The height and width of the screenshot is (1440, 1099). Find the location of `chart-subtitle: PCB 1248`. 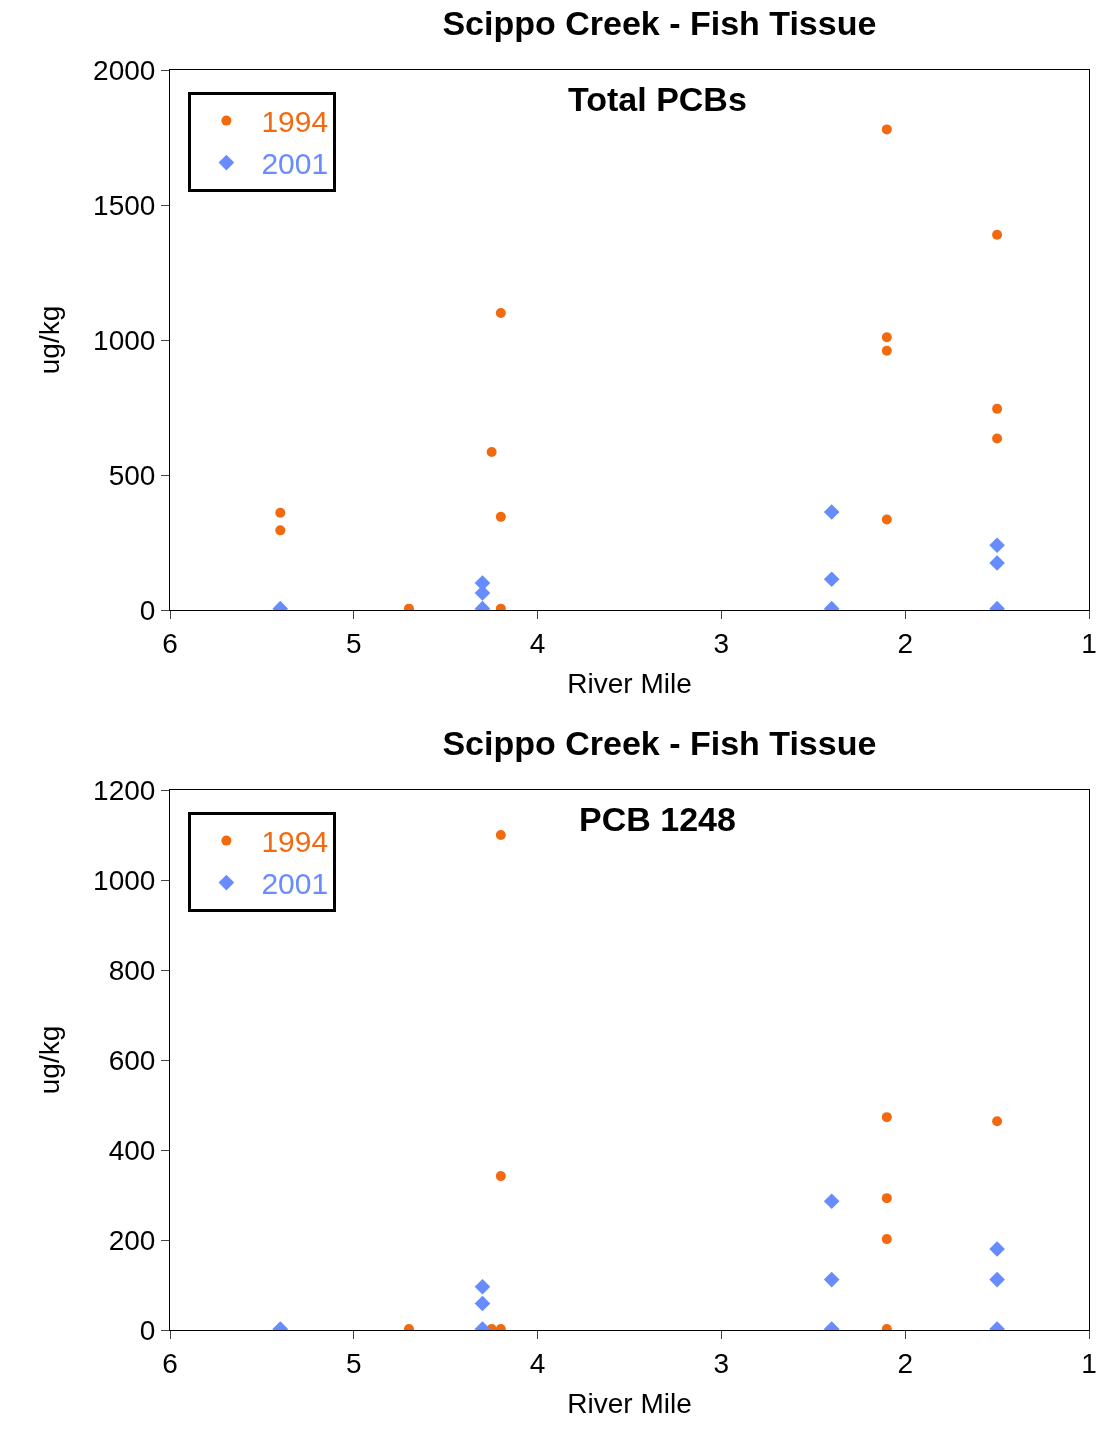

chart-subtitle: PCB 1248 is located at coordinates (657, 819).